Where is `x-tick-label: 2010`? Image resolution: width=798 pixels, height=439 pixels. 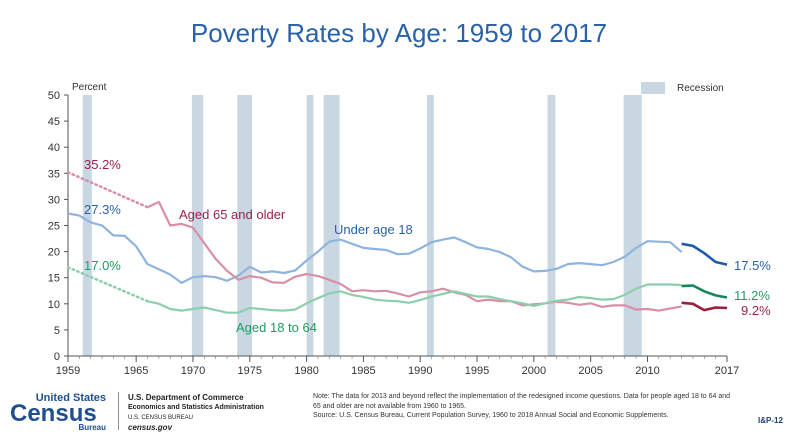 x-tick-label: 2010 is located at coordinates (647, 371).